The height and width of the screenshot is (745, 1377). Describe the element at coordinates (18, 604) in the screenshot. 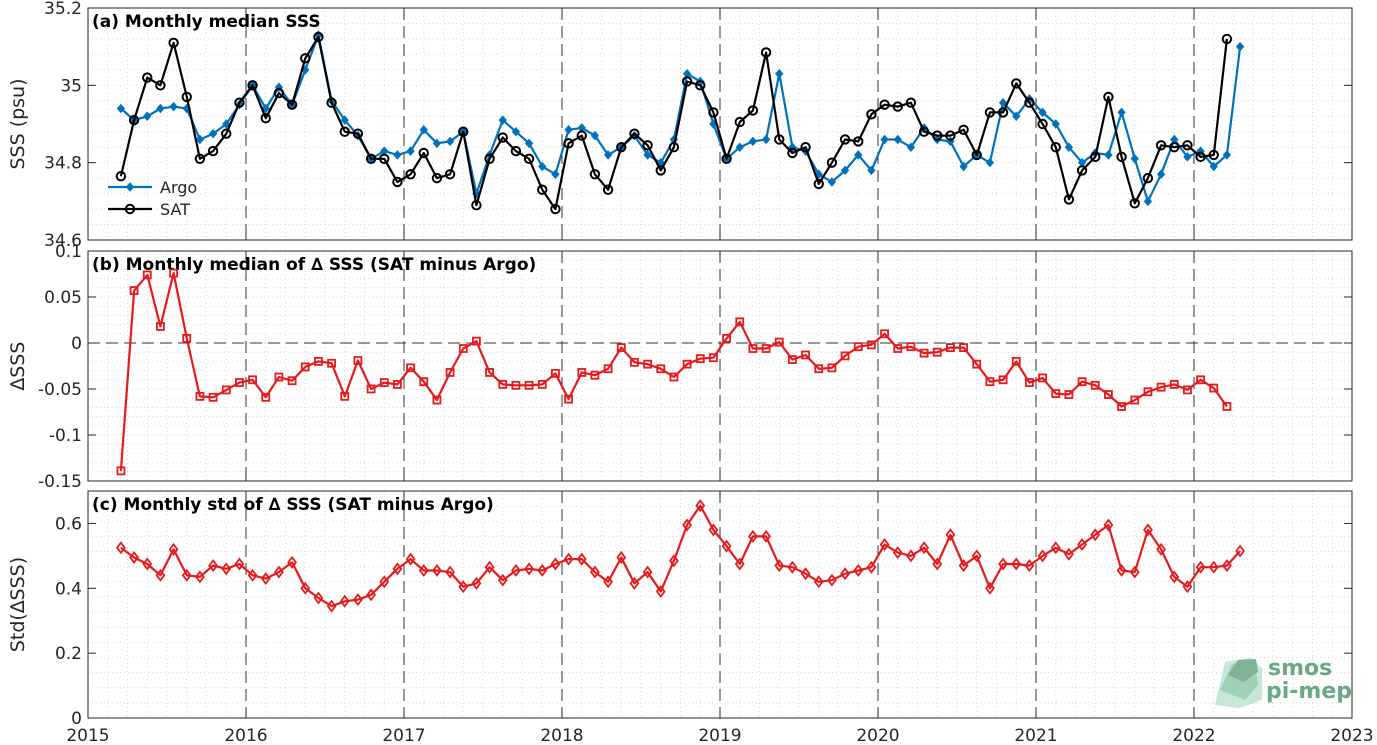

I see `y-axis-label: Std(∆SSS)` at that location.